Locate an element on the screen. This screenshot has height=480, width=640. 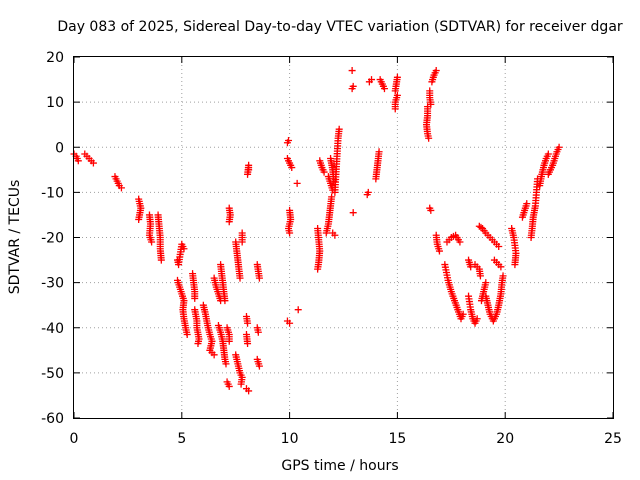
x-tick-label: 5 is located at coordinates (181, 439).